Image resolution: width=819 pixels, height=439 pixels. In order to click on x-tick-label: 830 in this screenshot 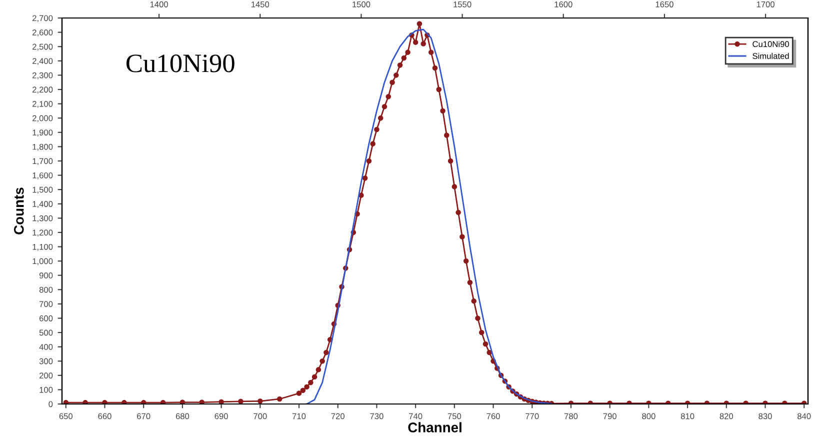, I will do `click(765, 416)`.